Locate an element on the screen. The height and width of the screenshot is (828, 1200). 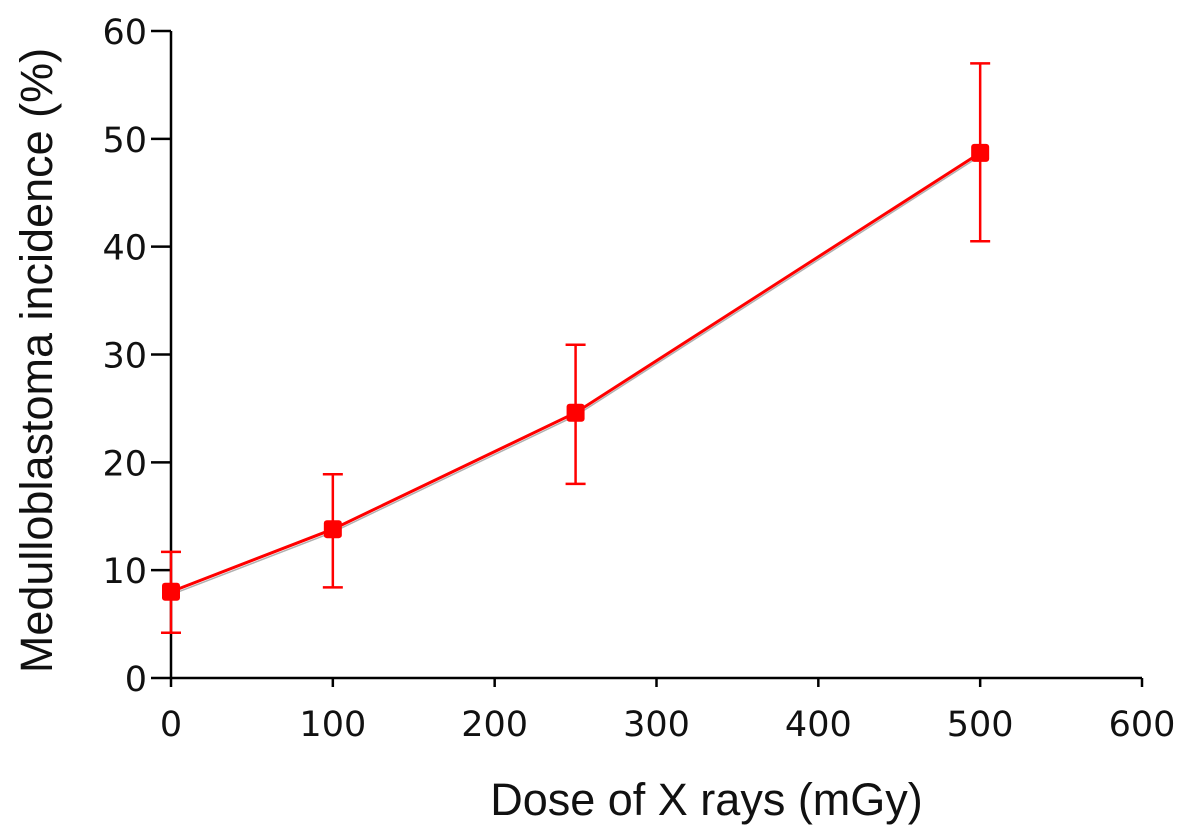
y-tick-label: 10 is located at coordinates (124, 572).